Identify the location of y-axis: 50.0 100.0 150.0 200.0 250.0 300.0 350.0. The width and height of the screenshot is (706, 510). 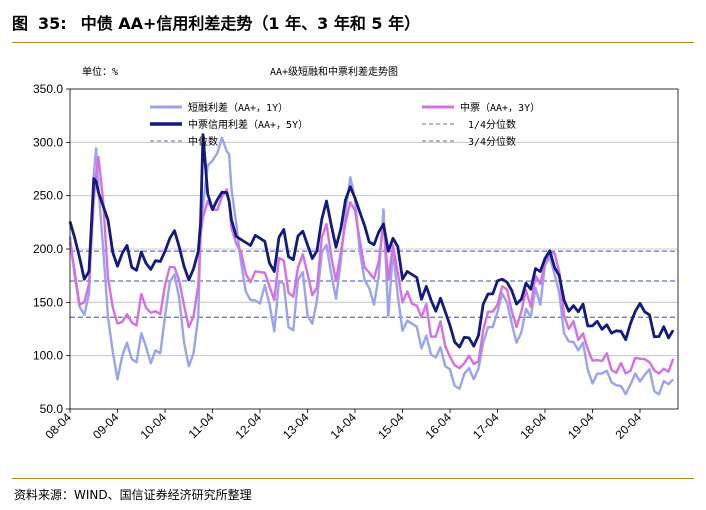
(51, 249).